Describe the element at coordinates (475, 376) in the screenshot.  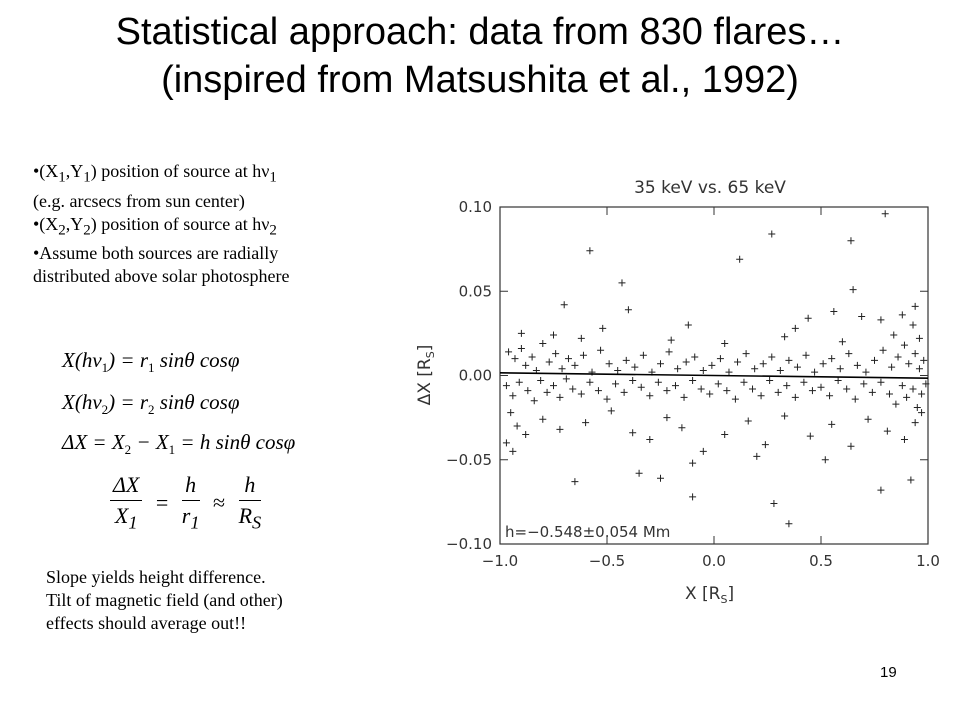
I see `y-tick-label: 0.00` at that location.